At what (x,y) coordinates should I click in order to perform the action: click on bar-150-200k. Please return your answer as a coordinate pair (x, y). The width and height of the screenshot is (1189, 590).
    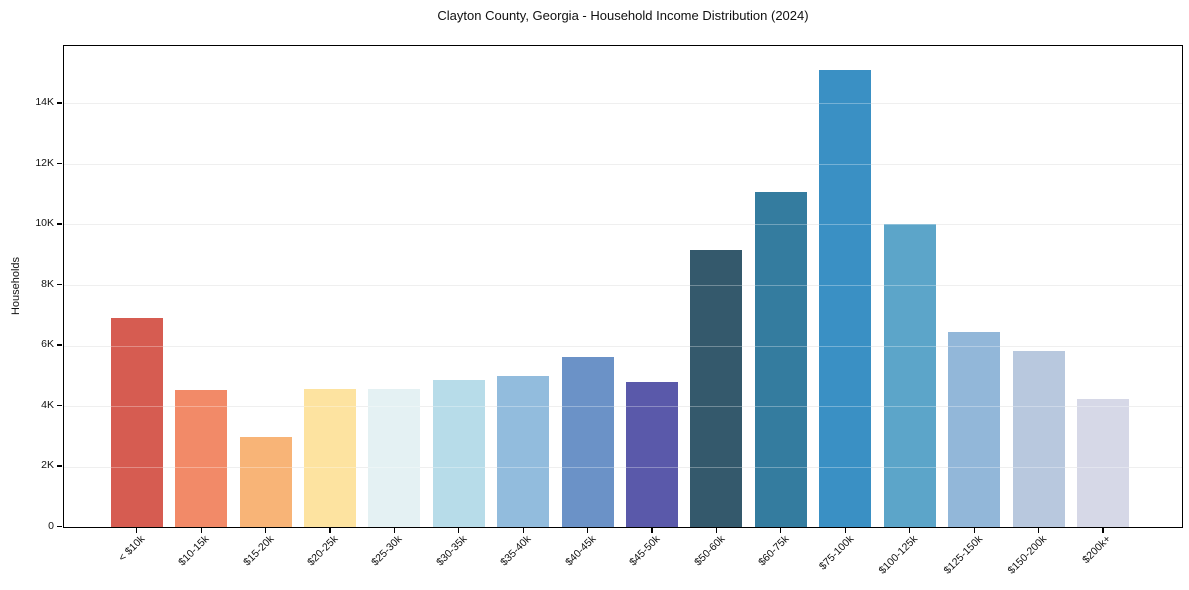
    Looking at the image, I should click on (1038, 439).